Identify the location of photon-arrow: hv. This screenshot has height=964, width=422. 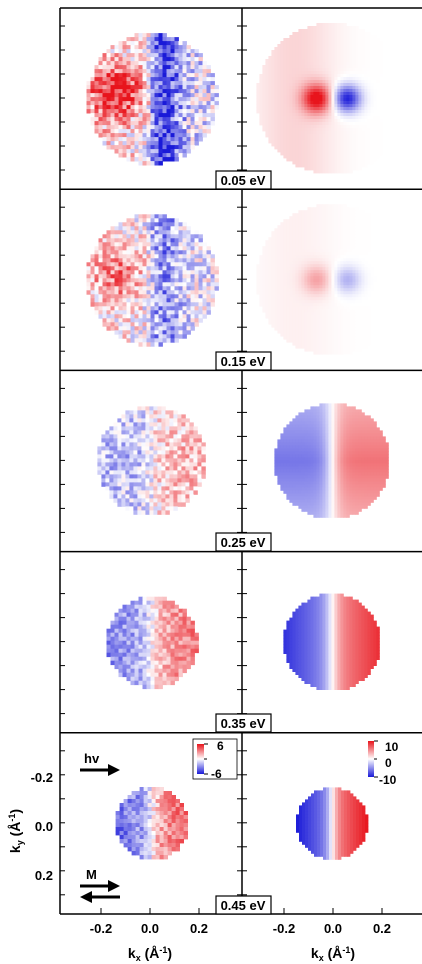
(100, 763).